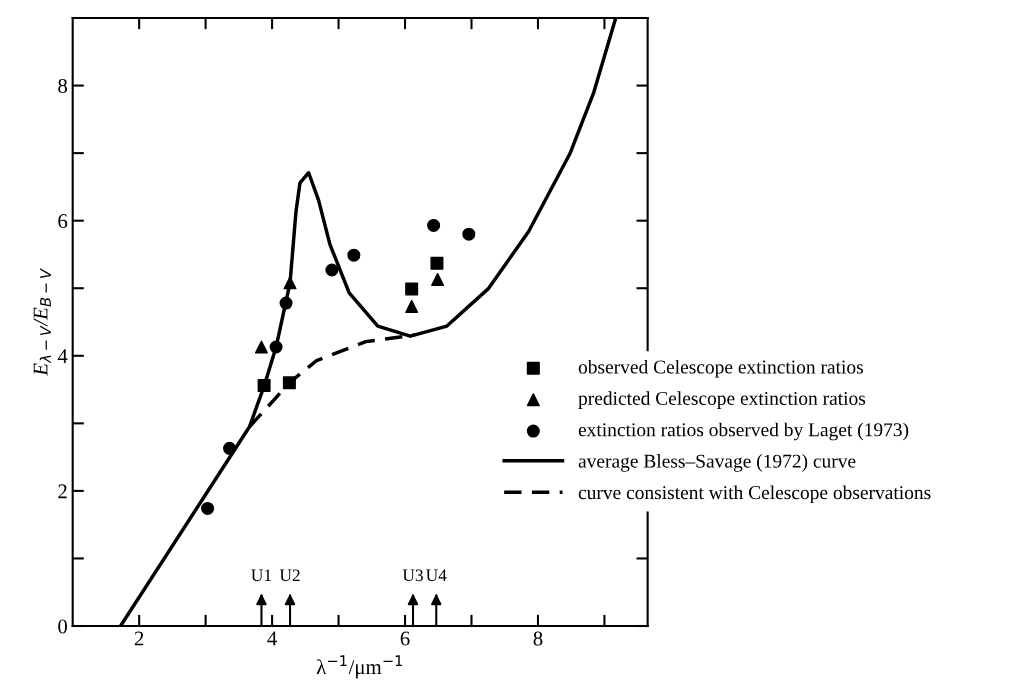 The image size is (1028, 680). Describe the element at coordinates (332, 381) in the screenshot. I see `line-series` at that location.